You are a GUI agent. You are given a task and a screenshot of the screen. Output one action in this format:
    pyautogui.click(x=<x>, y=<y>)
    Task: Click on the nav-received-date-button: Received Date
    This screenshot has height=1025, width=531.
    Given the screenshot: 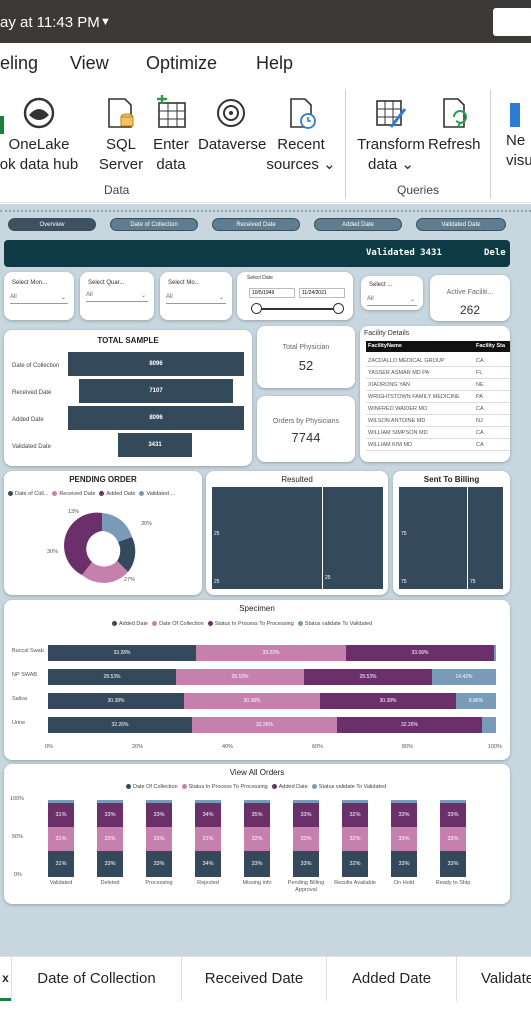 What is the action you would take?
    pyautogui.click(x=256, y=224)
    